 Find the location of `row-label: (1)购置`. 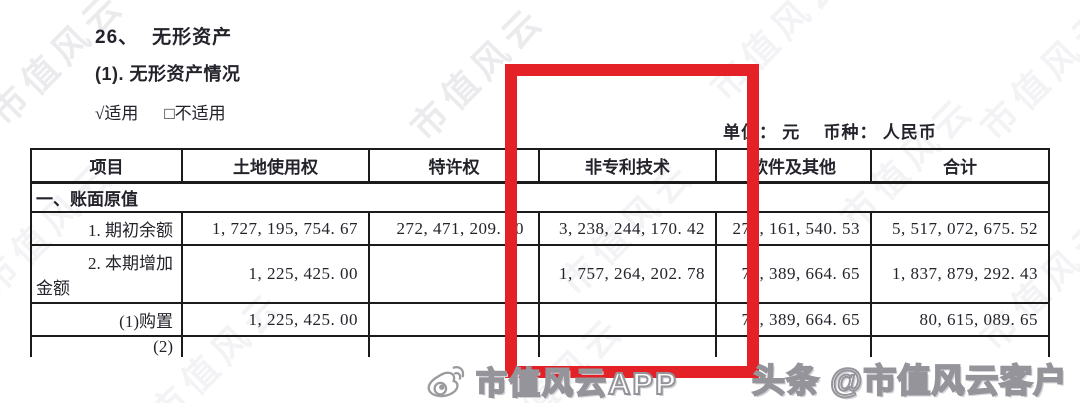

row-label: (1)购置 is located at coordinates (106, 319).